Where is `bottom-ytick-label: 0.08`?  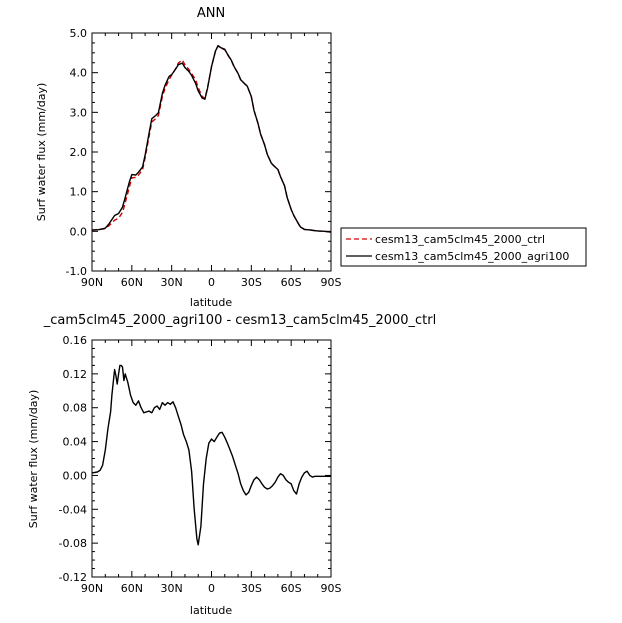 bottom-ytick-label: 0.08 is located at coordinates (75, 408).